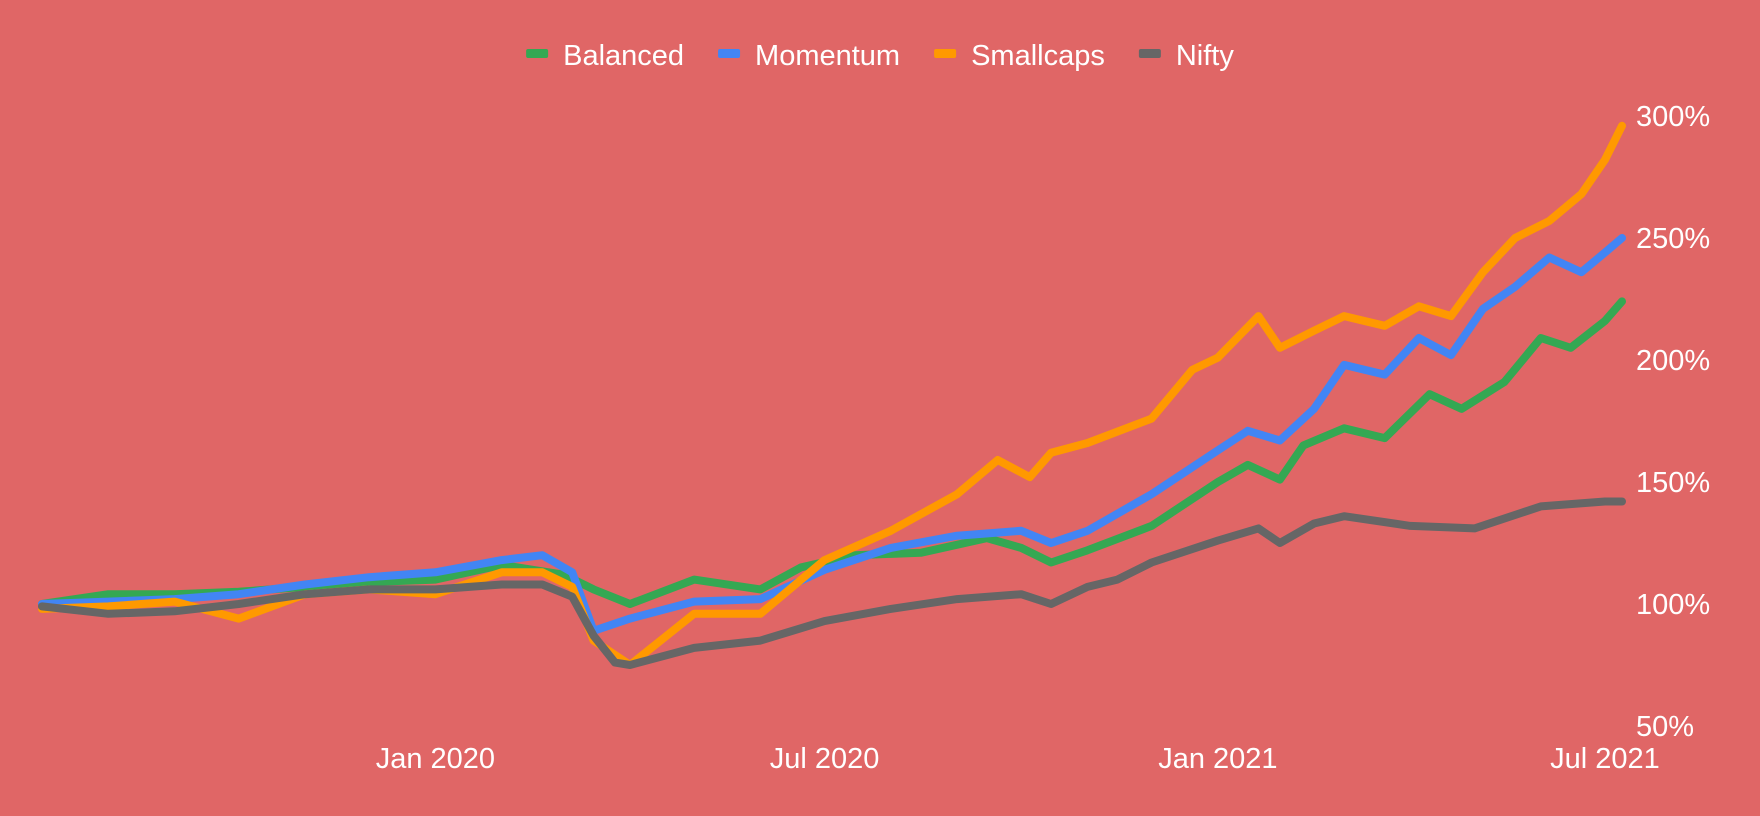 The width and height of the screenshot is (1760, 816). I want to click on legend-item-balanced: Balanced, so click(605, 56).